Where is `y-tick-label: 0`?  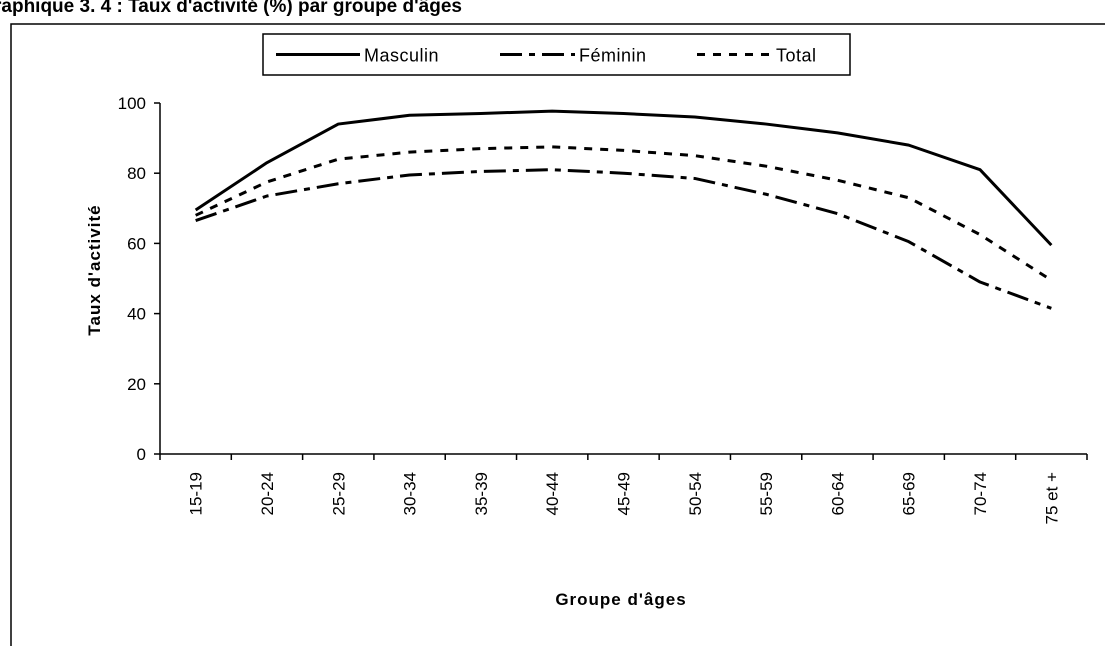
y-tick-label: 0 is located at coordinates (141, 454).